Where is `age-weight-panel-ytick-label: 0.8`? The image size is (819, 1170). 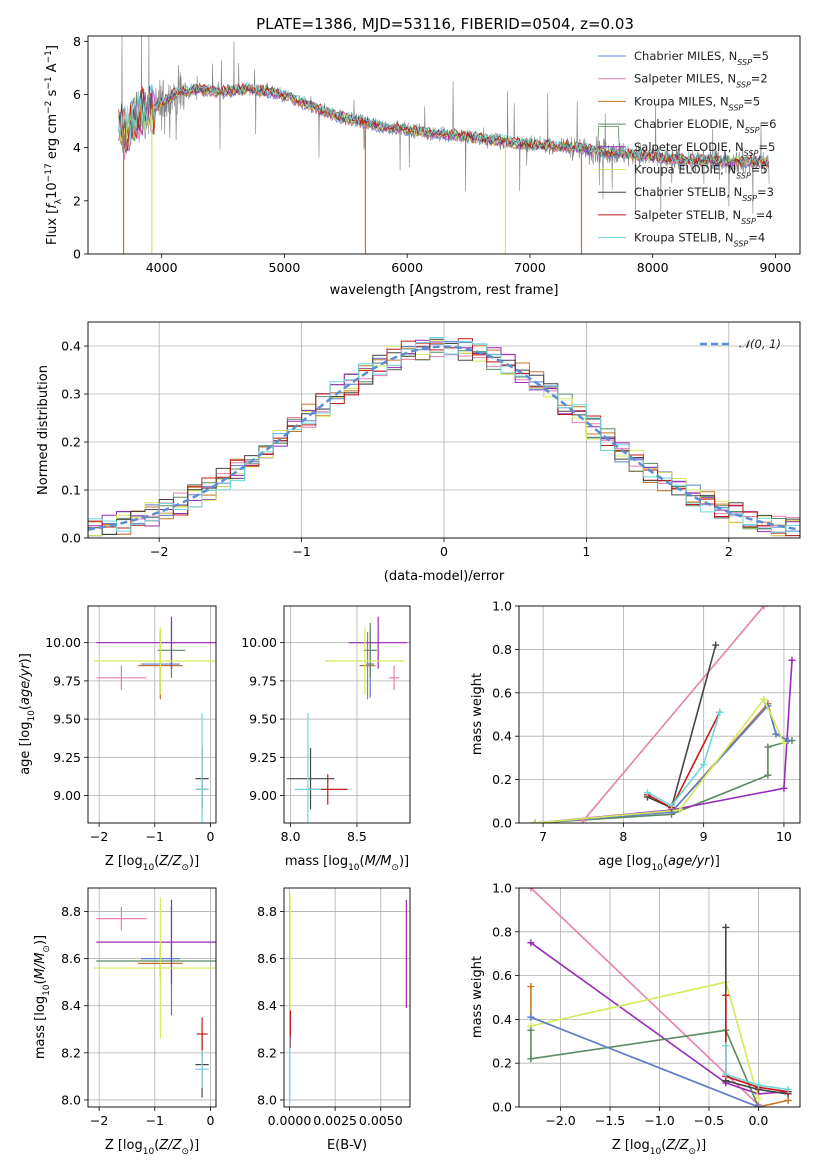
age-weight-panel-ytick-label: 0.8 is located at coordinates (502, 649).